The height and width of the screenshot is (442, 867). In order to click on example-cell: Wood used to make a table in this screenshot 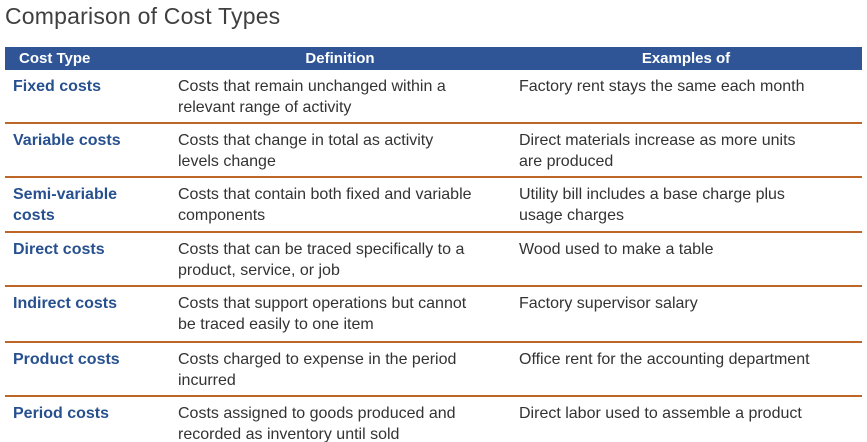, I will do `click(686, 259)`.